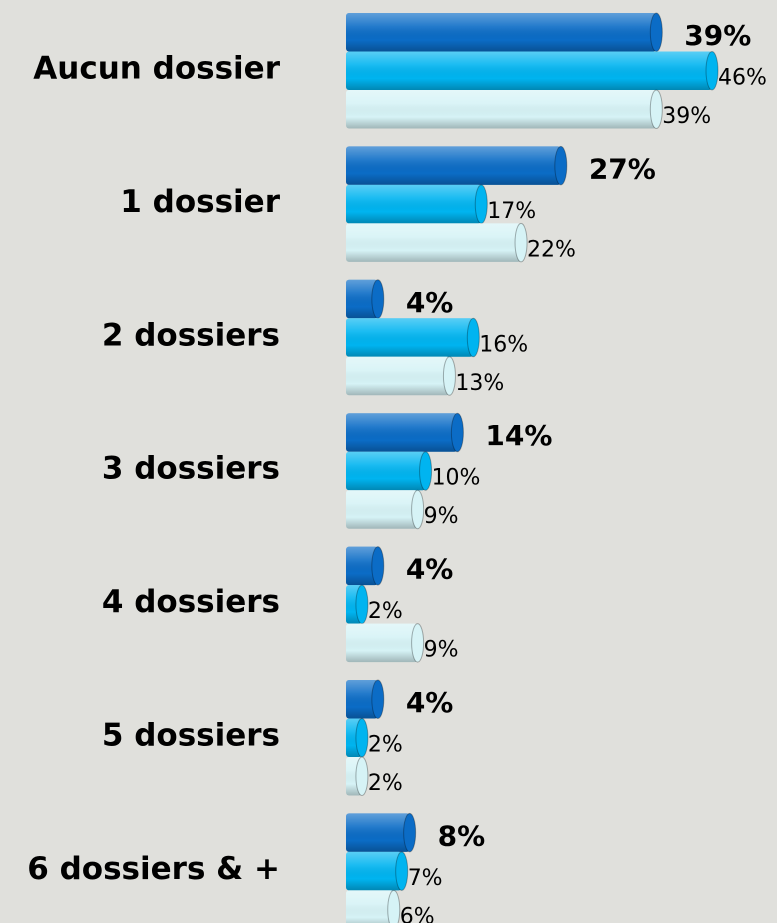  Describe the element at coordinates (518, 435) in the screenshot. I see `value-label: 14%` at that location.